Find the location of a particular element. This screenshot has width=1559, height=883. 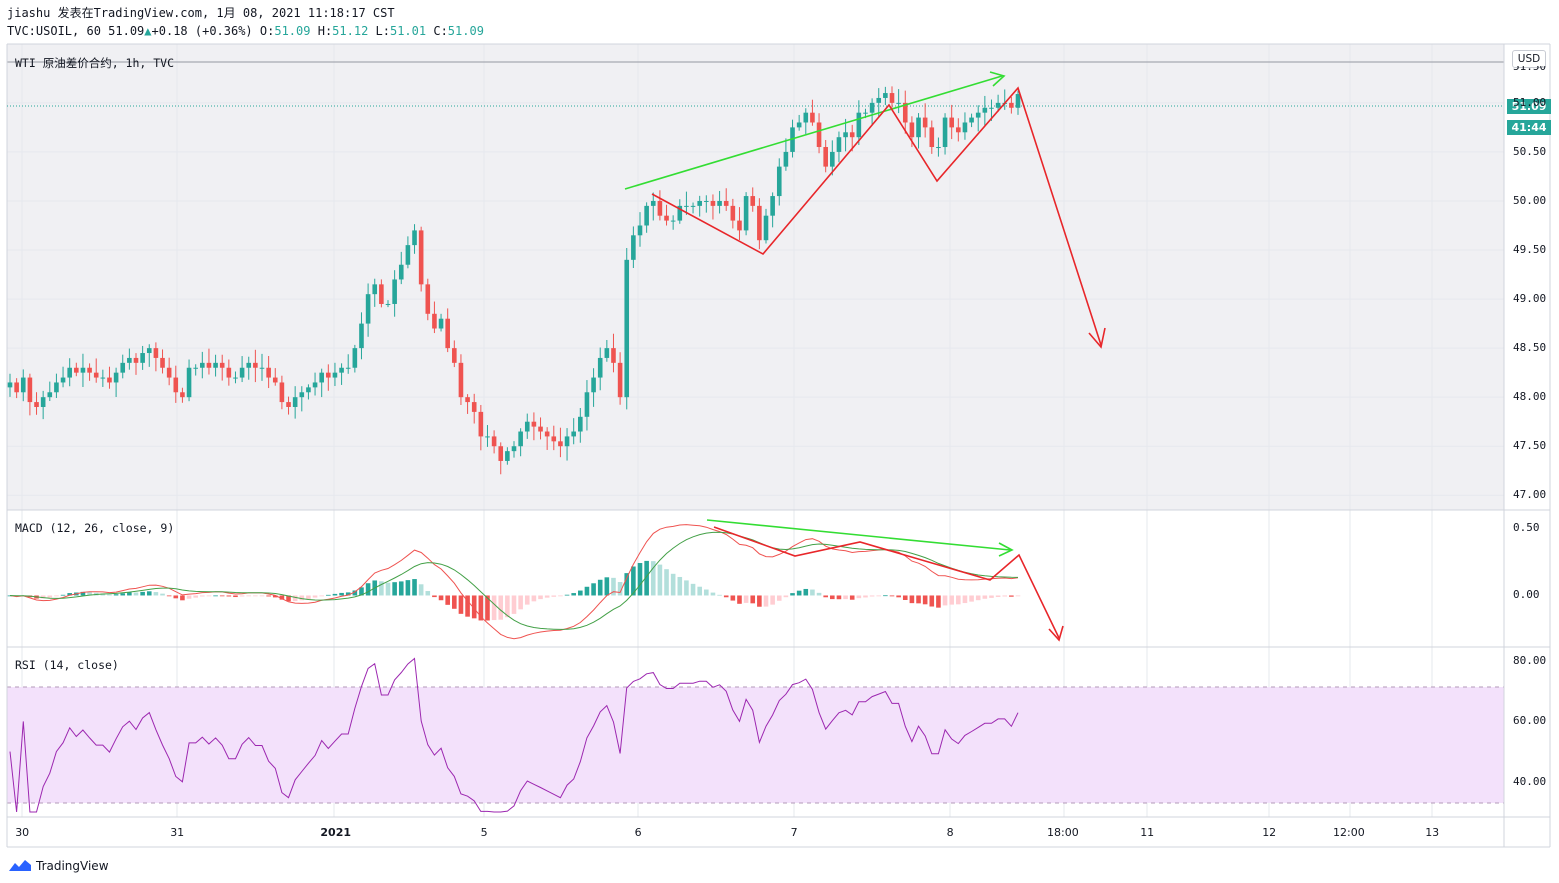

open-label: O: is located at coordinates (267, 31).